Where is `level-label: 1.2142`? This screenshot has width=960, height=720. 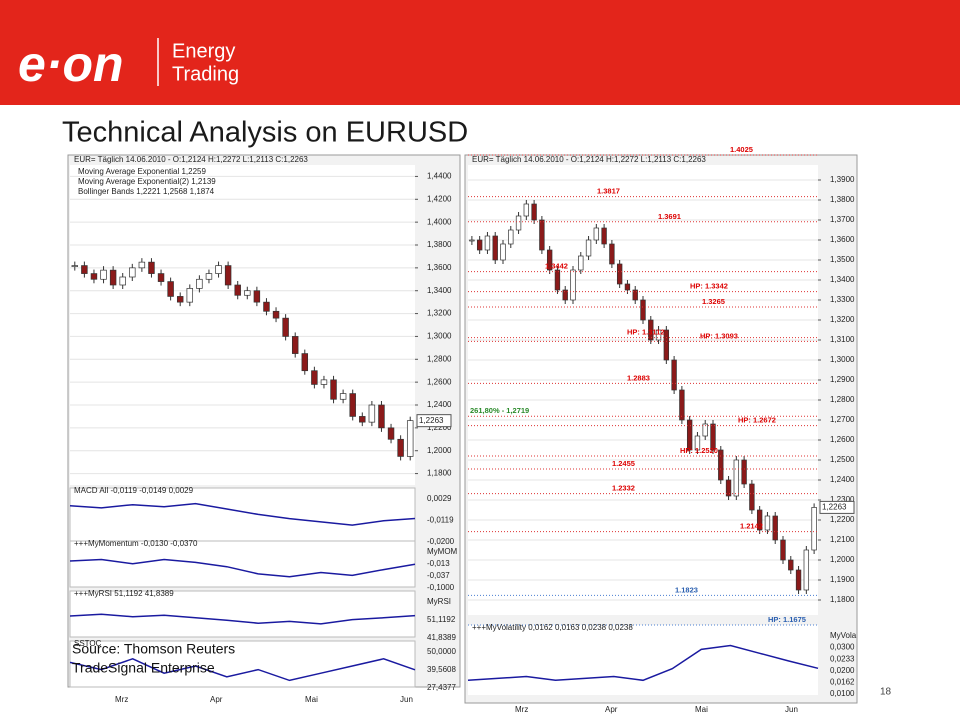 level-label: 1.2142 is located at coordinates (751, 526).